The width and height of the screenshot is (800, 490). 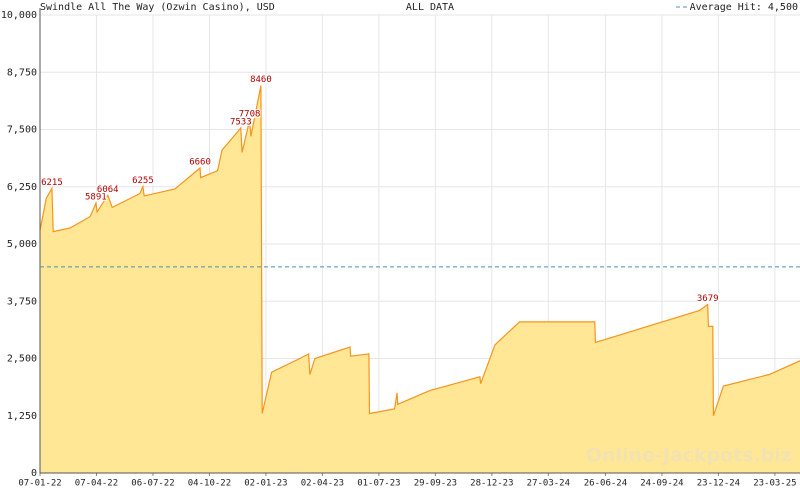 What do you see at coordinates (19, 15) in the screenshot?
I see `y-tick-label: 10,000` at bounding box center [19, 15].